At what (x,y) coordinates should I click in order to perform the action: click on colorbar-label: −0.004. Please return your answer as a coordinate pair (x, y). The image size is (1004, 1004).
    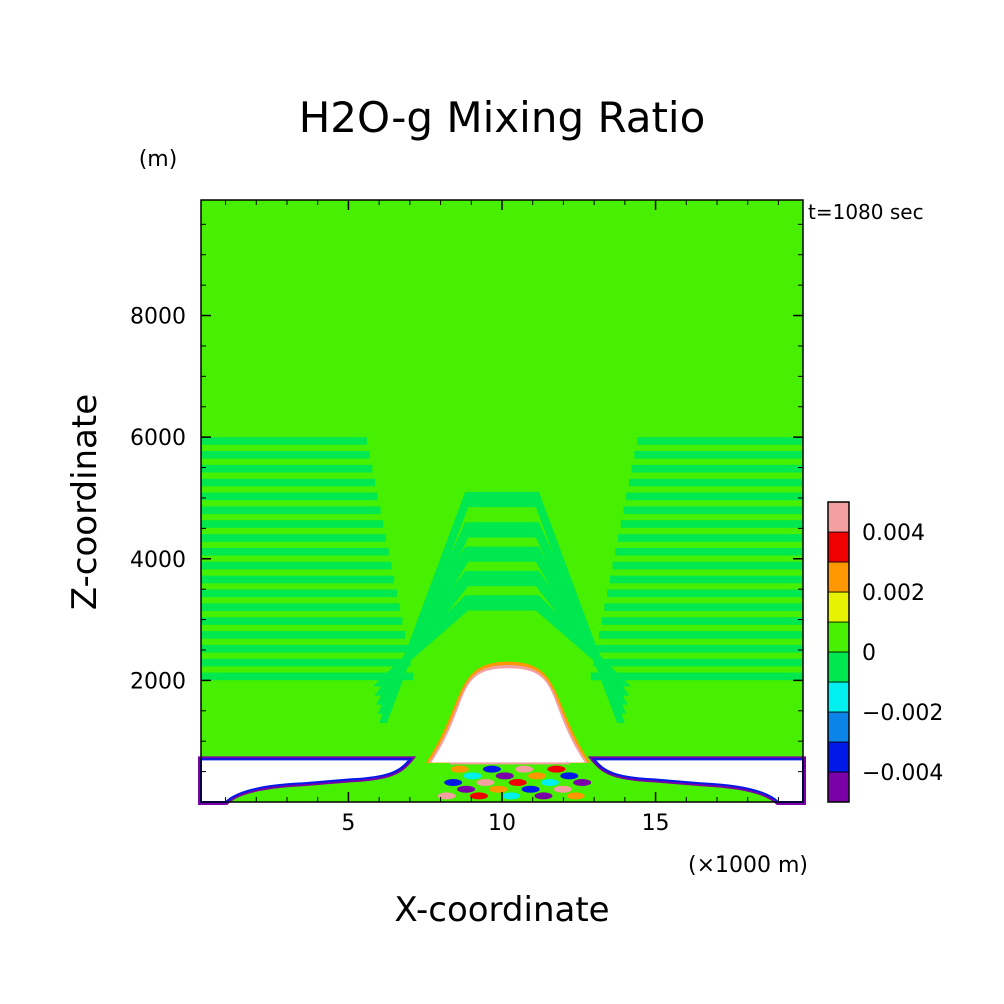
    Looking at the image, I should click on (902, 773).